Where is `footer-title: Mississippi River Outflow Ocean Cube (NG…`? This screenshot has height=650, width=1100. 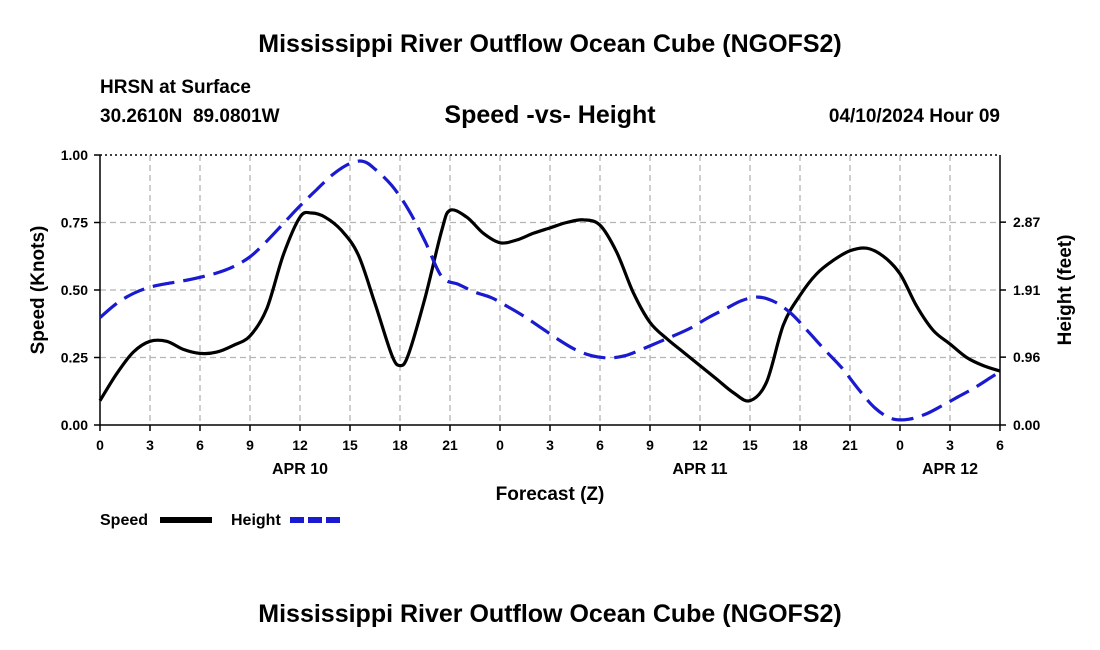
footer-title: Mississippi River Outflow Ocean Cube (NG… is located at coordinates (550, 614).